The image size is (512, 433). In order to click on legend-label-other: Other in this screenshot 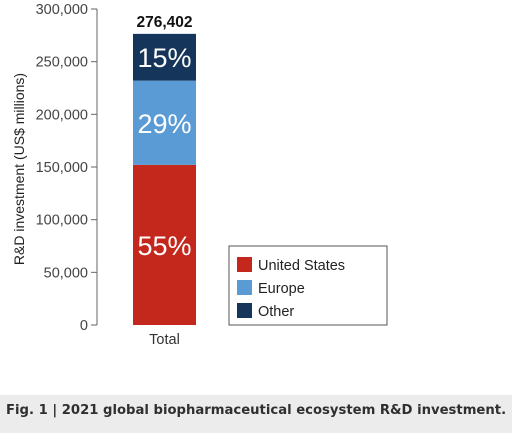, I will do `click(276, 312)`.